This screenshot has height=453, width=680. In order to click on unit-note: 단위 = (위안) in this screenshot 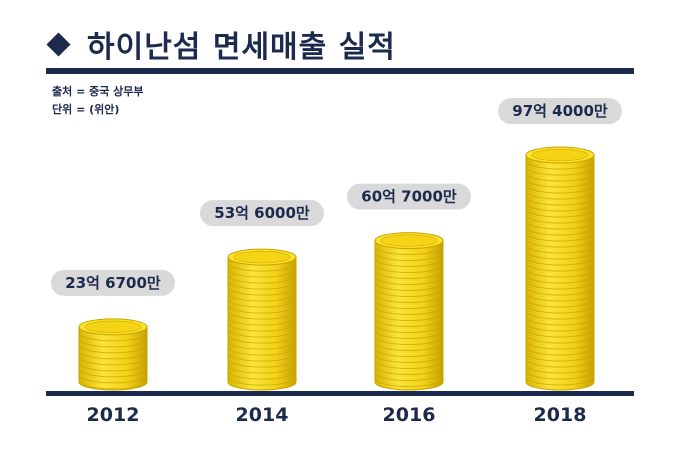, I will do `click(86, 109)`.